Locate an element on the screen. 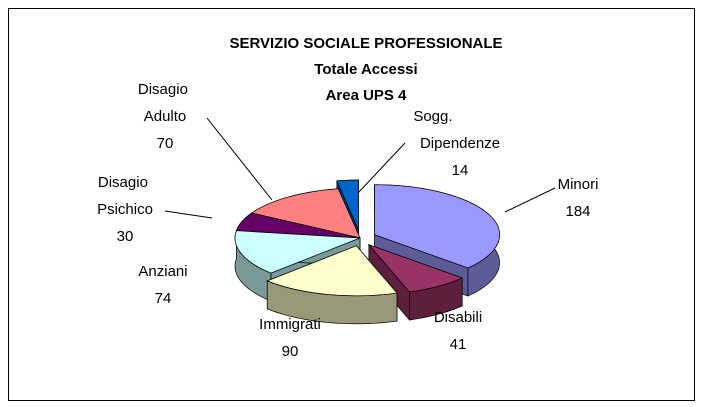 This screenshot has height=407, width=703. data-label: Disagio Psichico is located at coordinates (125, 196).